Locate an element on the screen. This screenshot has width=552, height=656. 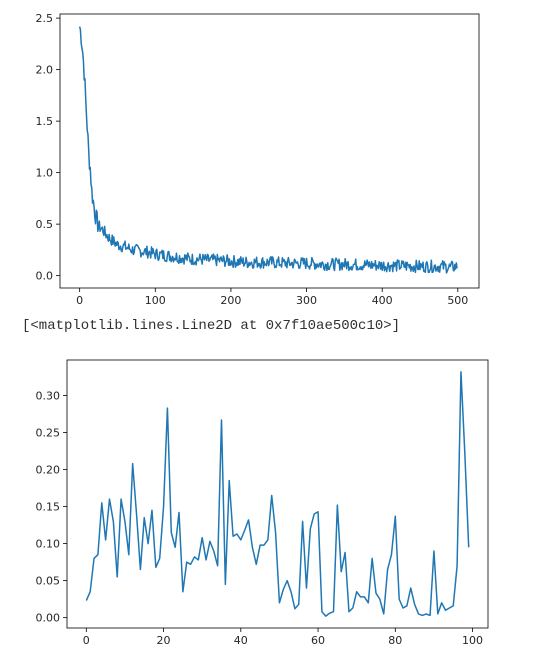
x-tick-label: 300 is located at coordinates (306, 299).